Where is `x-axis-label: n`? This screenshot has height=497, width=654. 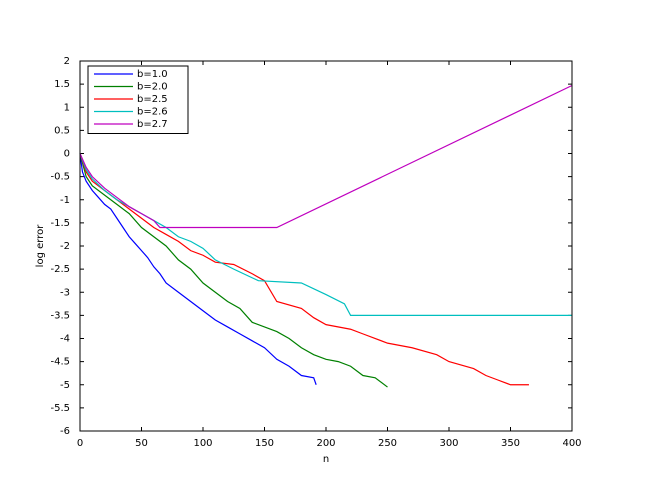
x-axis-label: n is located at coordinates (326, 459).